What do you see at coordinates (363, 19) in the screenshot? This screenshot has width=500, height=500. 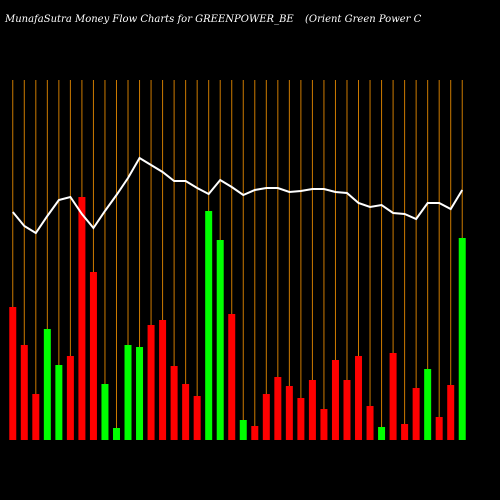 I see `chart-subtitle: (Orient Green Power C` at bounding box center [363, 19].